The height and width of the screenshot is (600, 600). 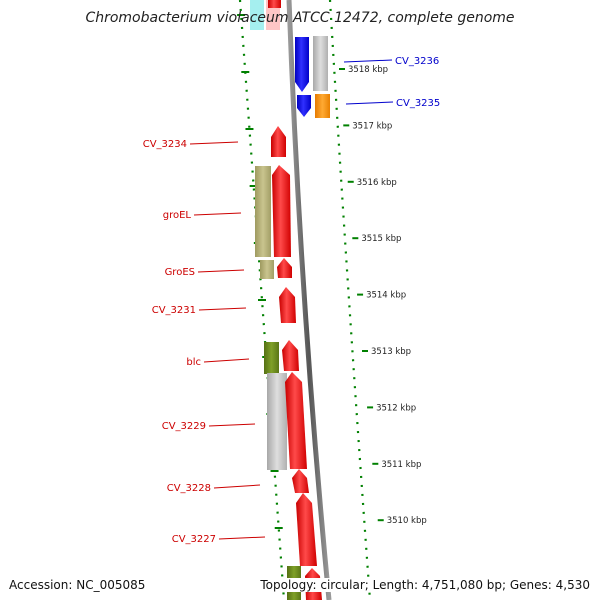 What do you see at coordinates (165, 144) in the screenshot?
I see `gene-label-cv-3234: CV_3234` at bounding box center [165, 144].